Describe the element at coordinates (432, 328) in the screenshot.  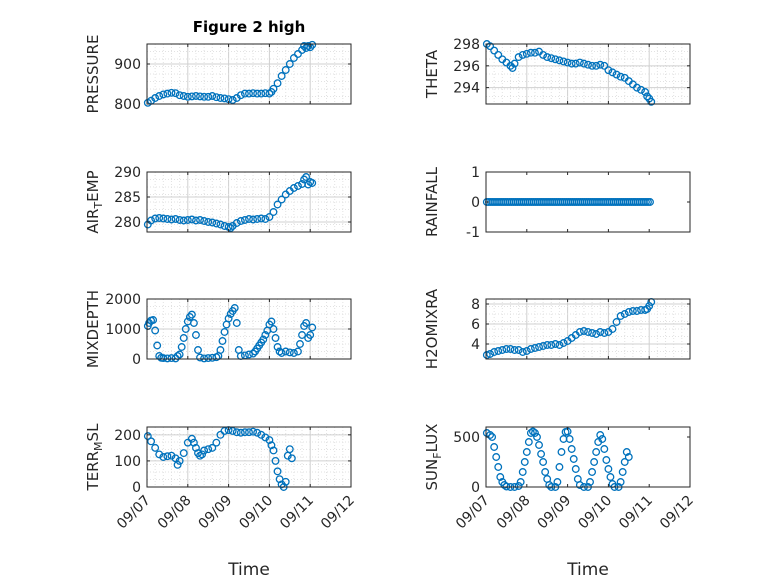
I see `y-axis-label: H2OMIXRA` at that location.